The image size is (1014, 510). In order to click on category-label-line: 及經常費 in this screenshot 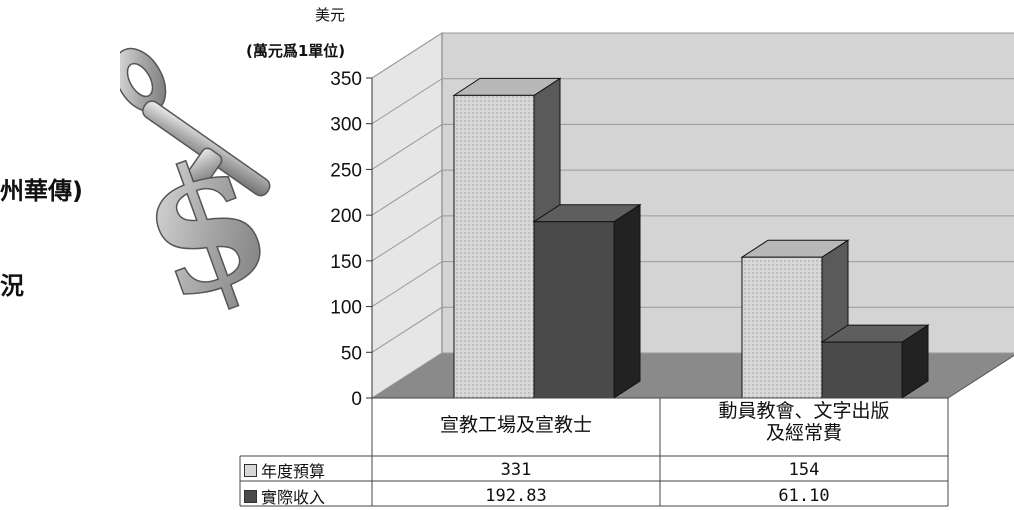, I will do `click(803, 433)`.